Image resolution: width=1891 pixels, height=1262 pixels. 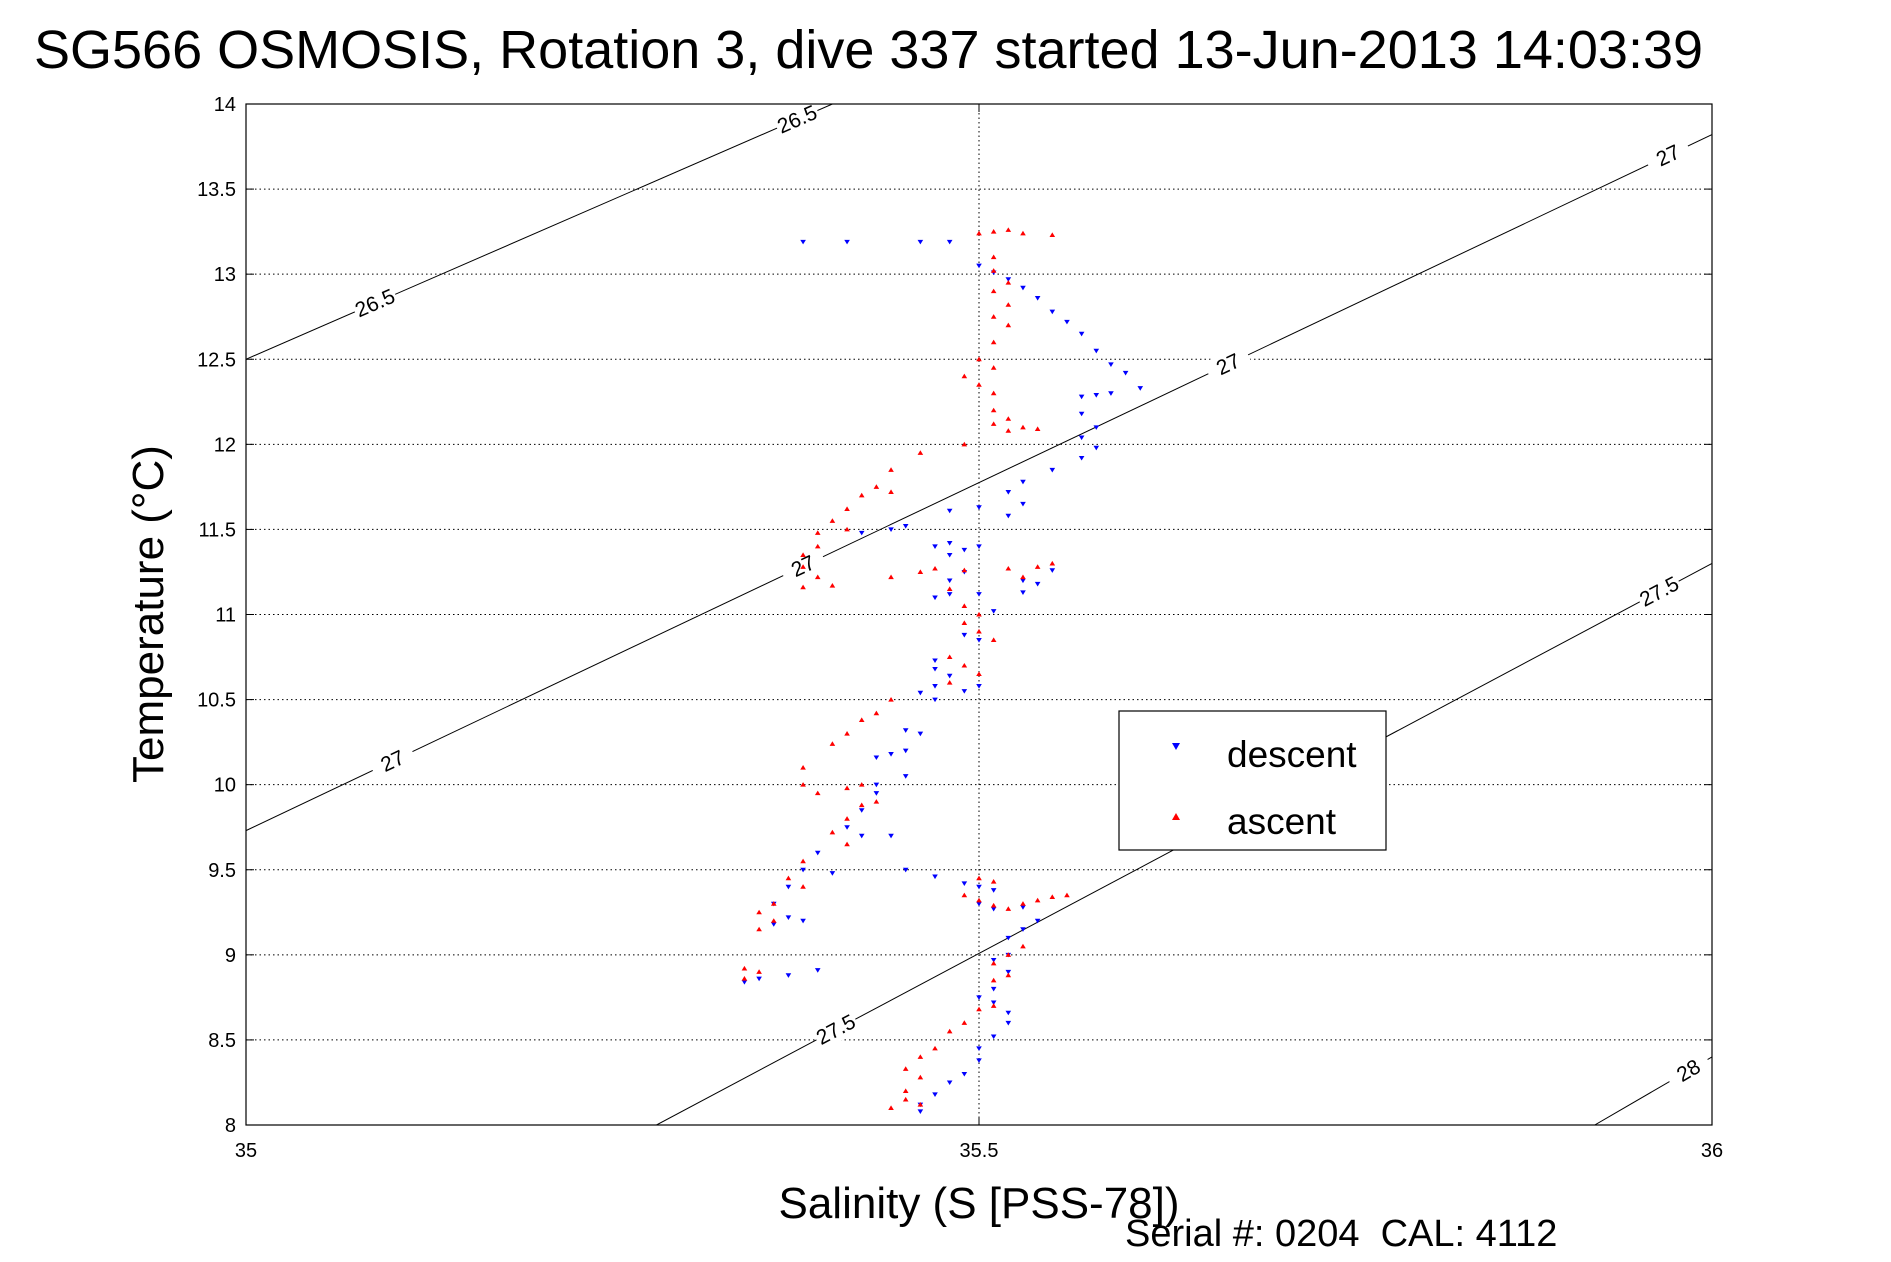 I want to click on legend-box, so click(x=1252, y=780).